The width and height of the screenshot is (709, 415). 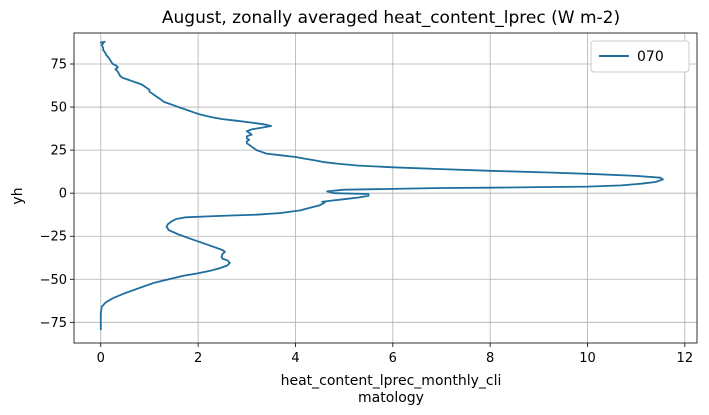 I want to click on y-tick-label: 0, so click(x=63, y=194).